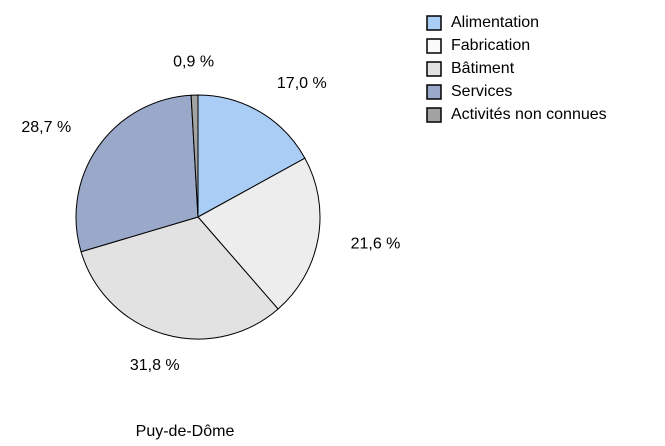  Describe the element at coordinates (155, 365) in the screenshot. I see `data-label: 31,8 %` at that location.